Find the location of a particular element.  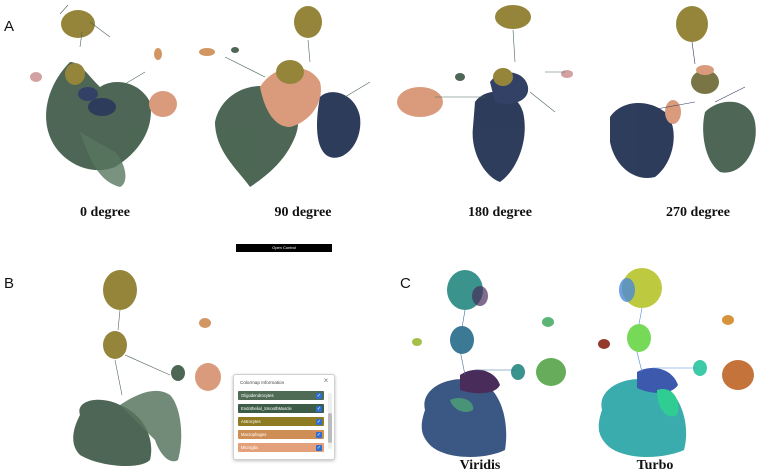

colormap-info-title: Colormap Information is located at coordinates (262, 382).